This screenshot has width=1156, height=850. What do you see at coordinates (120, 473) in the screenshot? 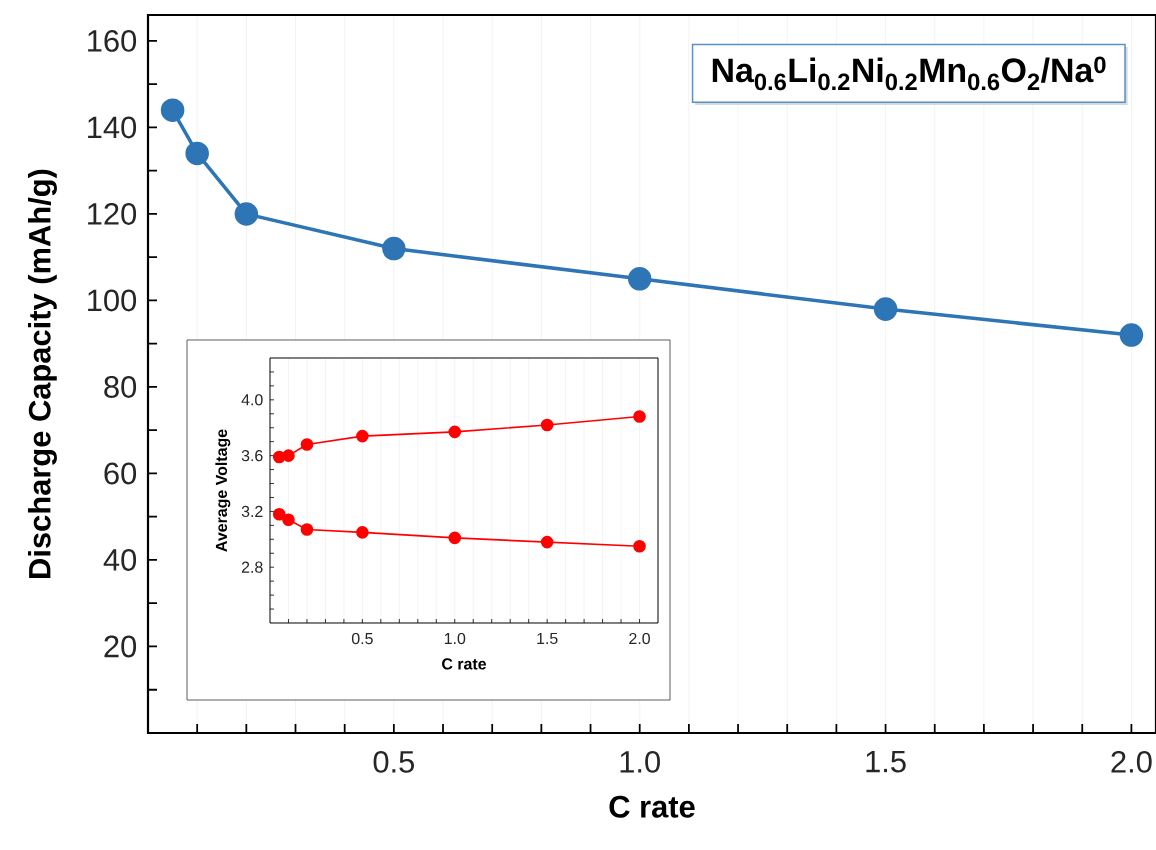
I see `y-tick-label: 60` at bounding box center [120, 473].